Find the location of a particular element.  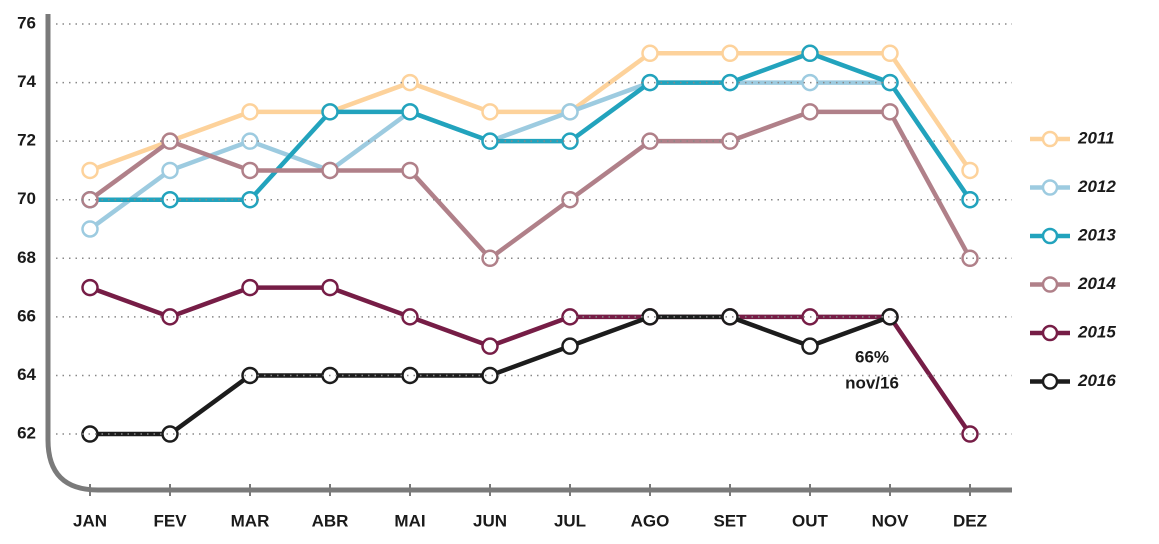

y-tick-label: 70 is located at coordinates (26, 198).